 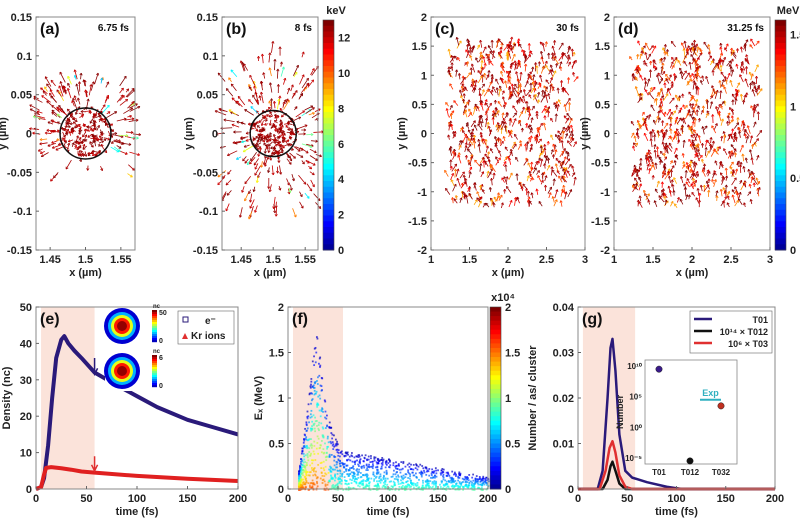 What do you see at coordinates (85, 273) in the screenshot?
I see `x-axis-label: x (µm)` at bounding box center [85, 273].